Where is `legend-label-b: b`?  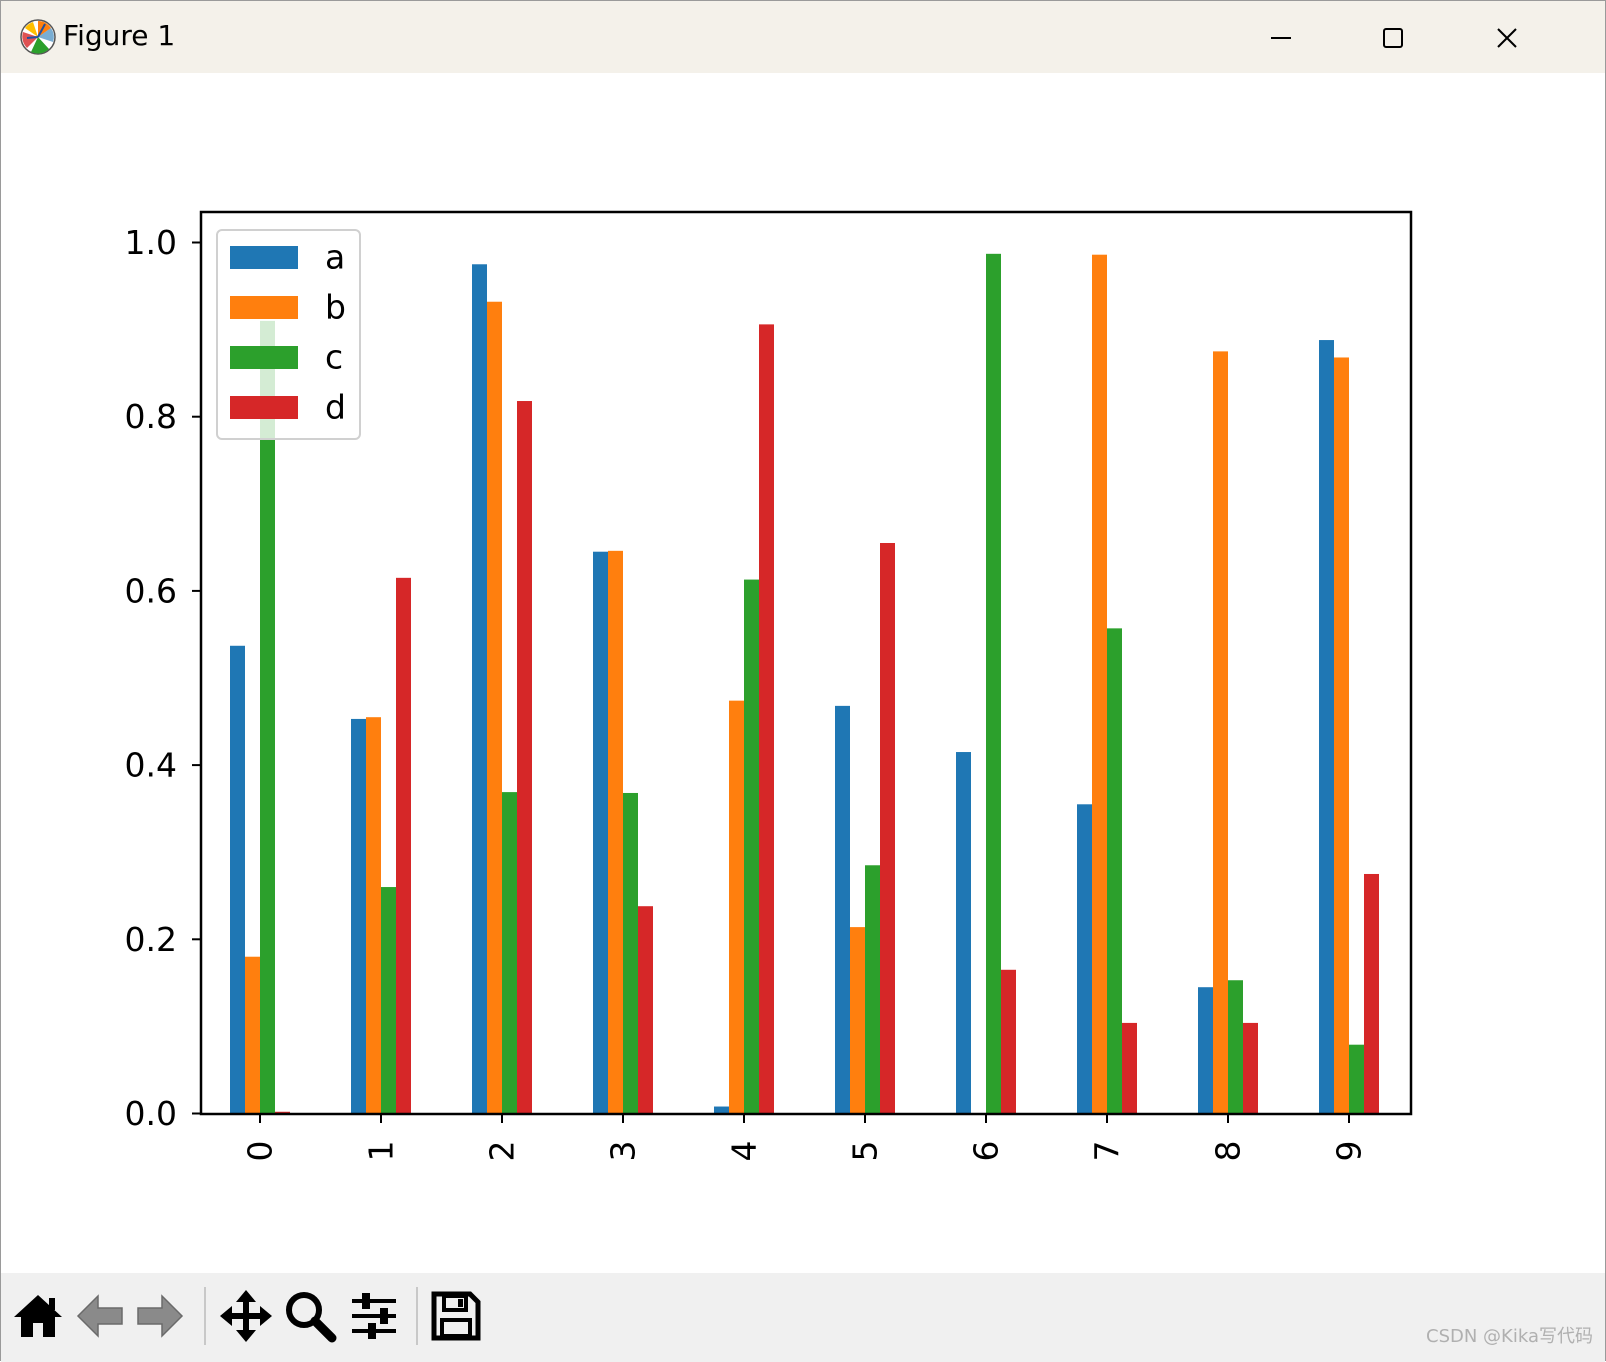 legend-label-b: b is located at coordinates (335, 307).